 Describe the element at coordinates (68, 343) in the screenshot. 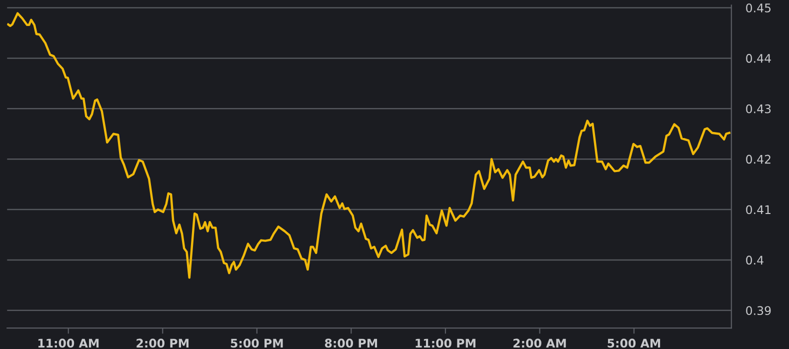

I see `x-tick-label: 11:00 AM` at that location.